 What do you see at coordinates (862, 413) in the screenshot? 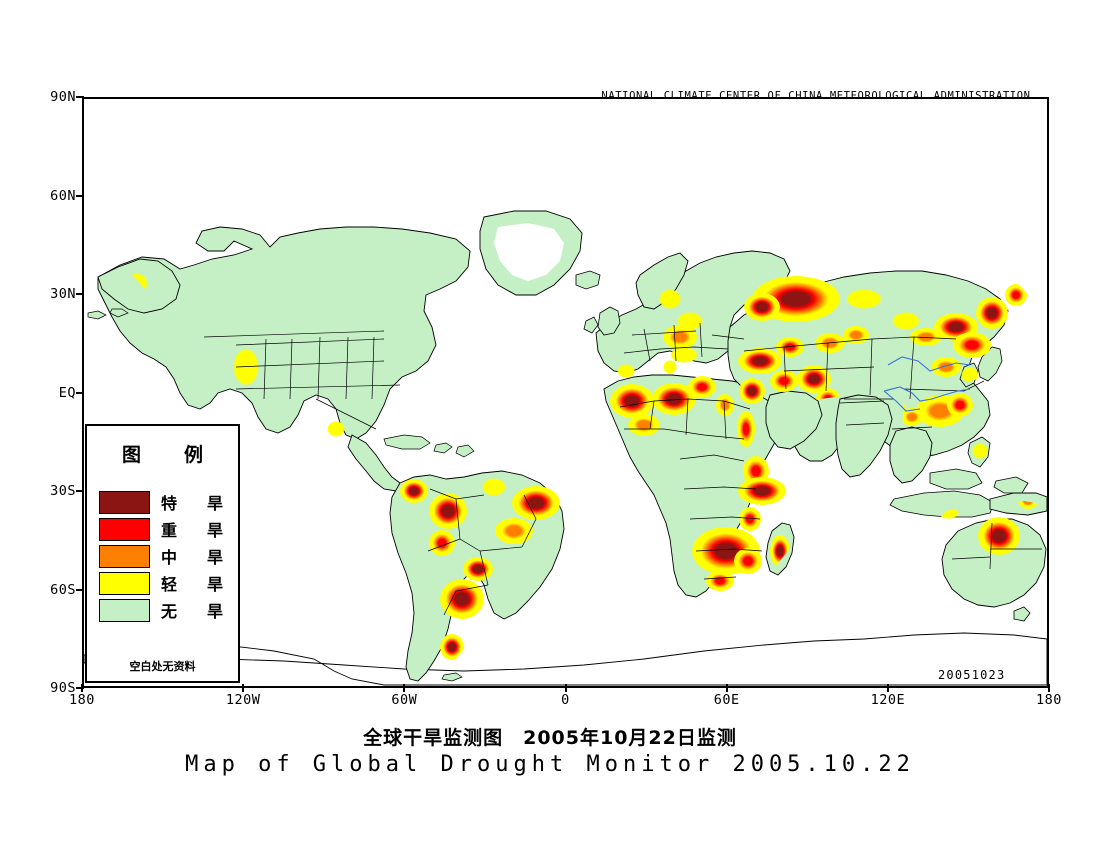
I see `india-borders` at bounding box center [862, 413].